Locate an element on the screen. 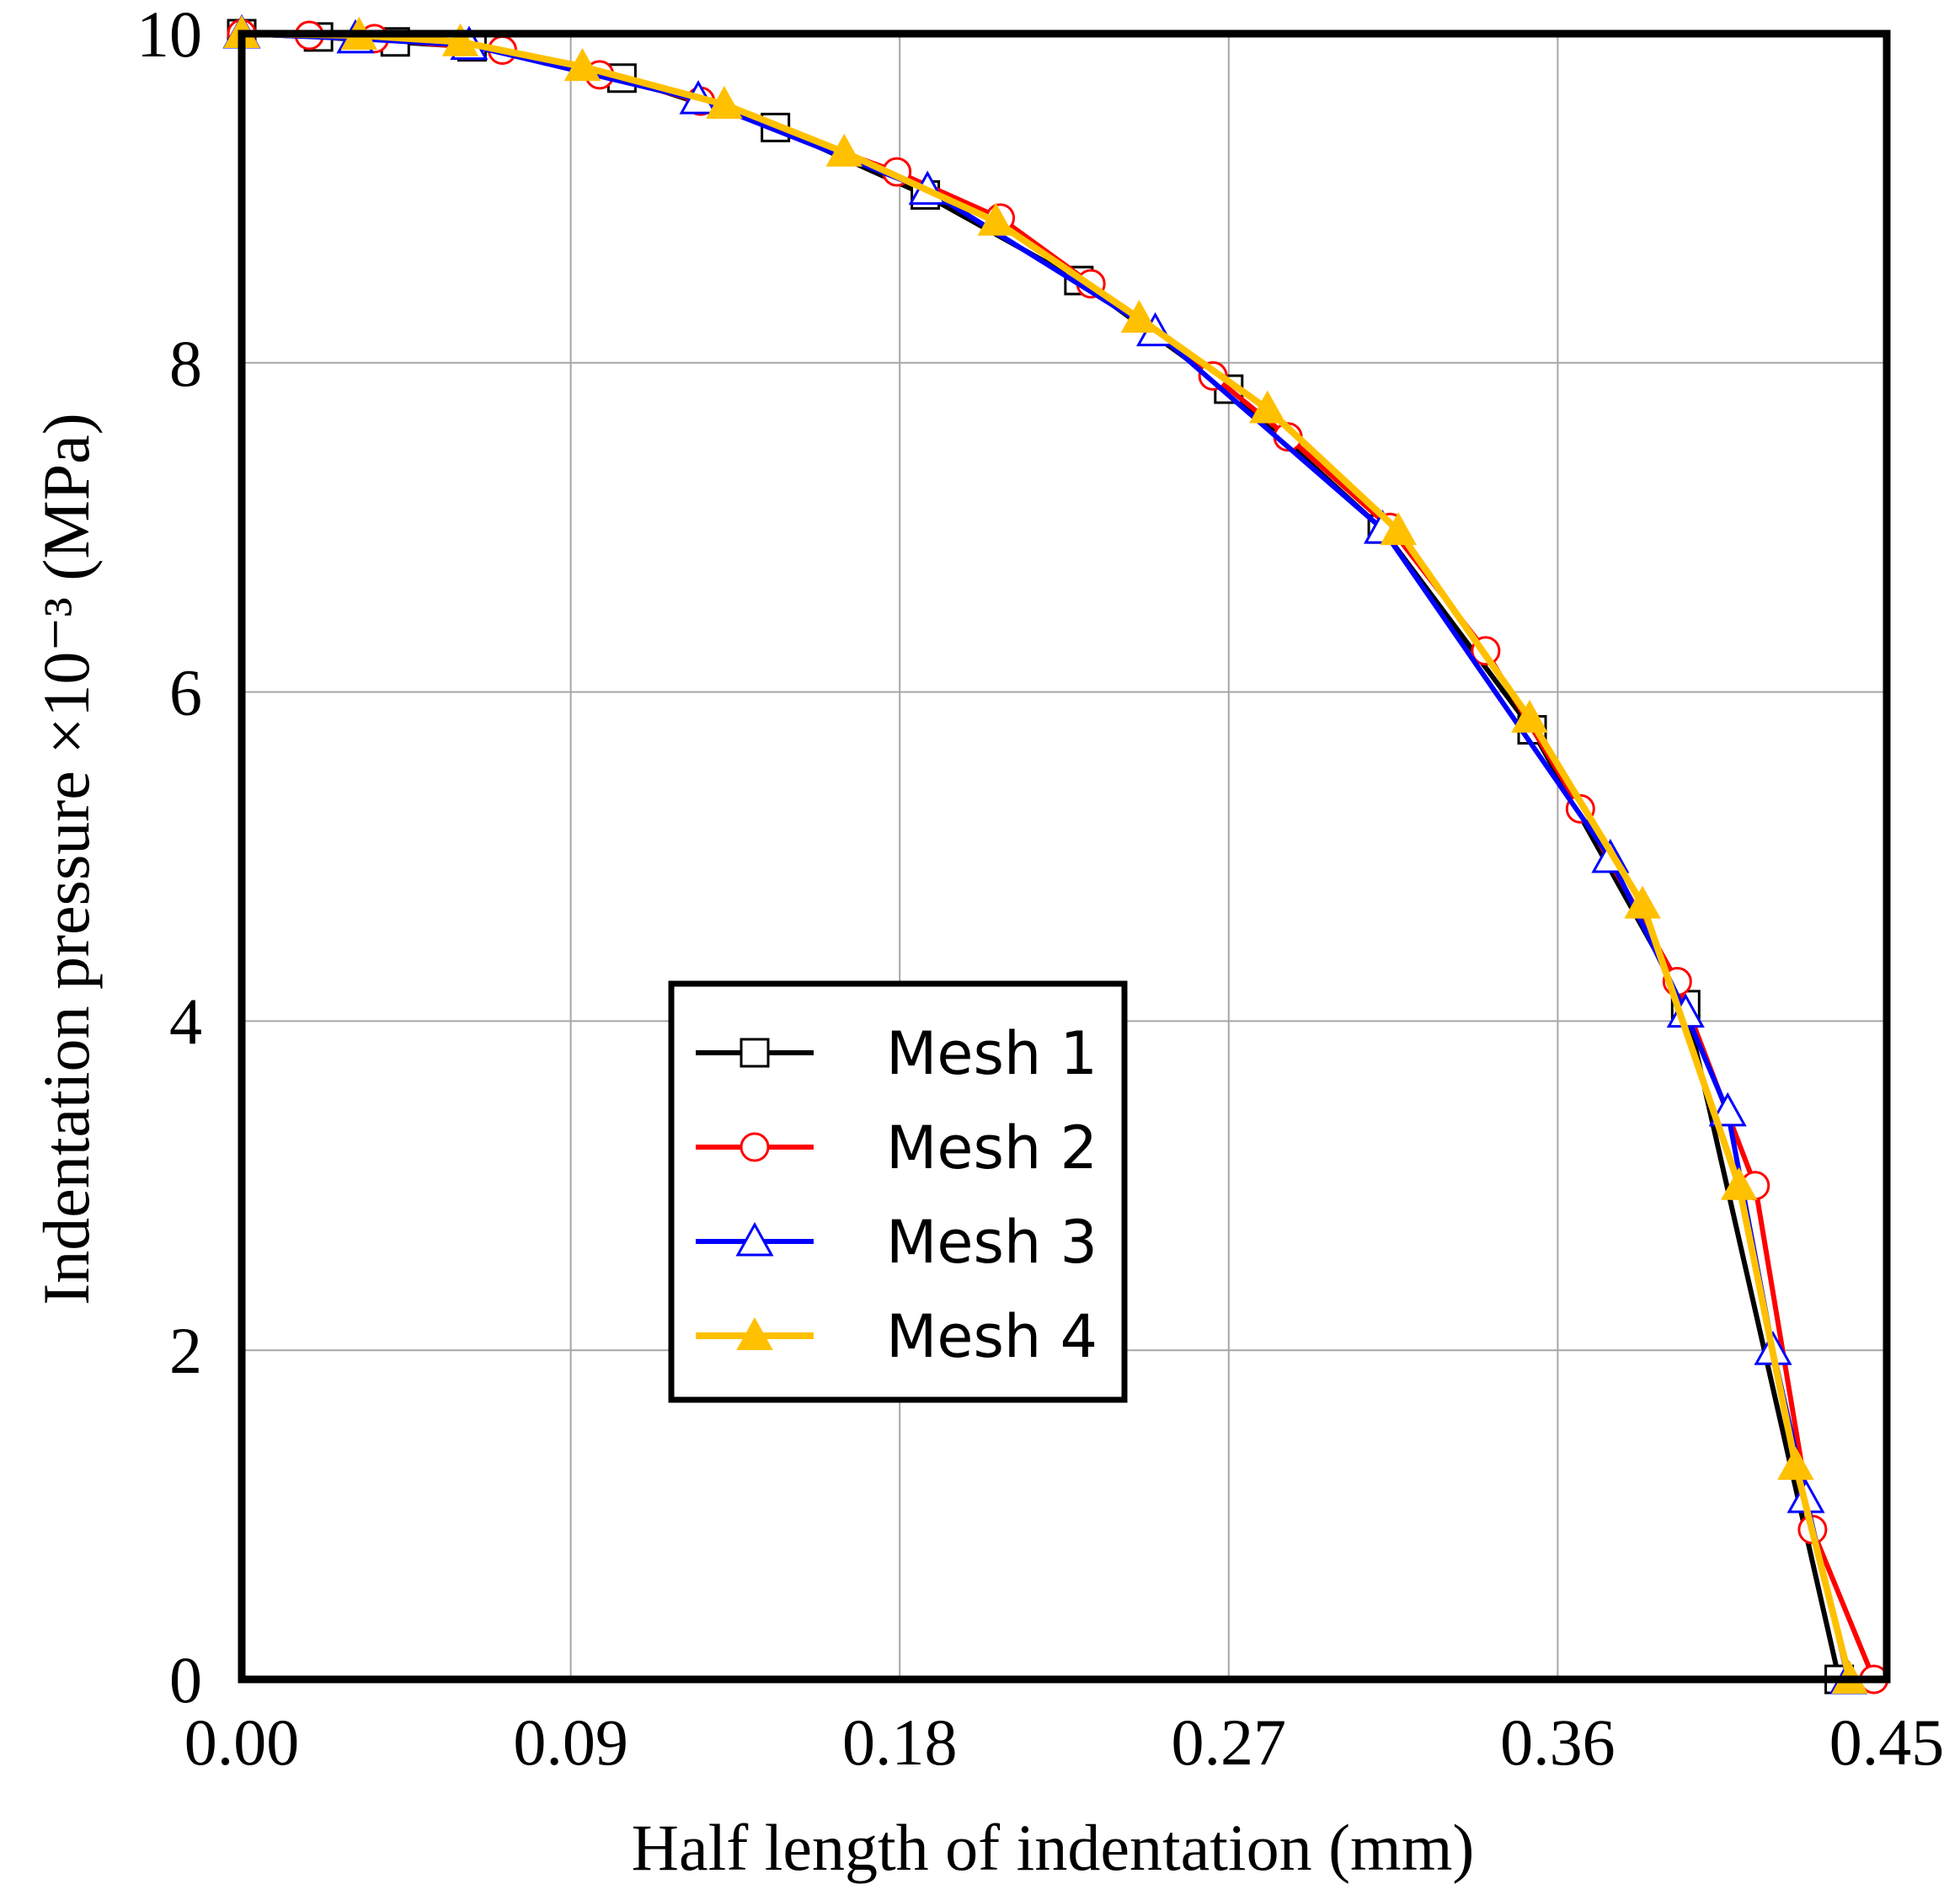 This screenshot has height=1895, width=1960. legend-entries: Mesh 1 Mesh 2 Mesh 3 Mesh 4 is located at coordinates (896, 1195).